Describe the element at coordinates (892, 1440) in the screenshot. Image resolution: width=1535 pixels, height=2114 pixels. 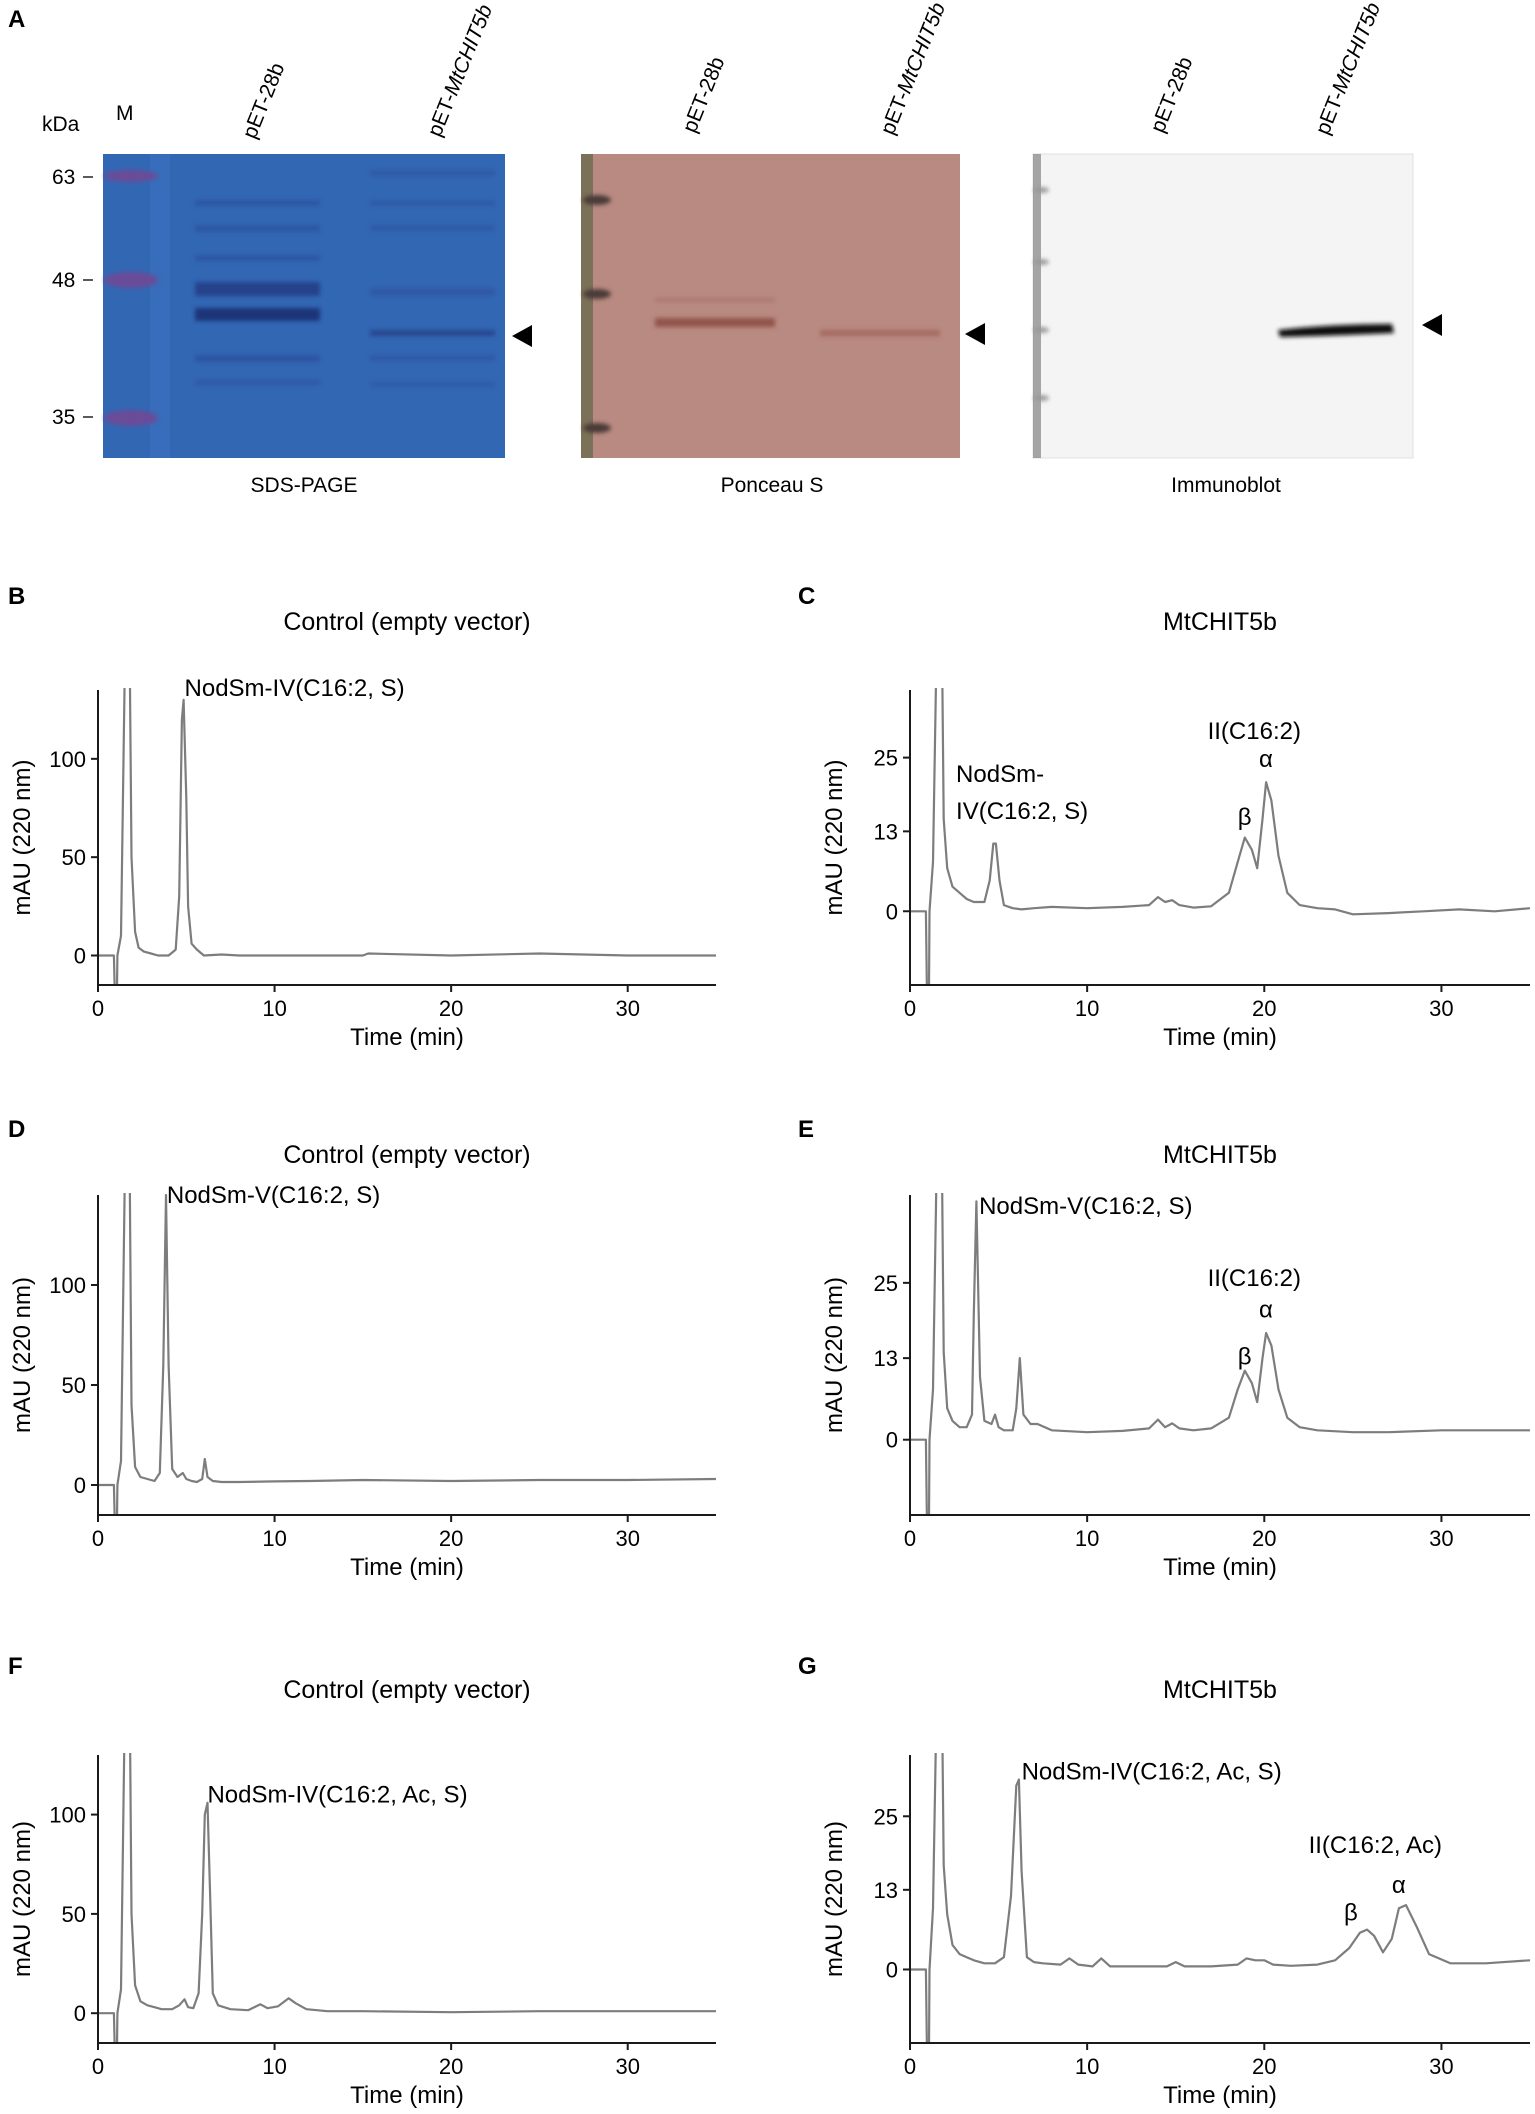
I see `panel-e-y-tick-label: 0` at that location.